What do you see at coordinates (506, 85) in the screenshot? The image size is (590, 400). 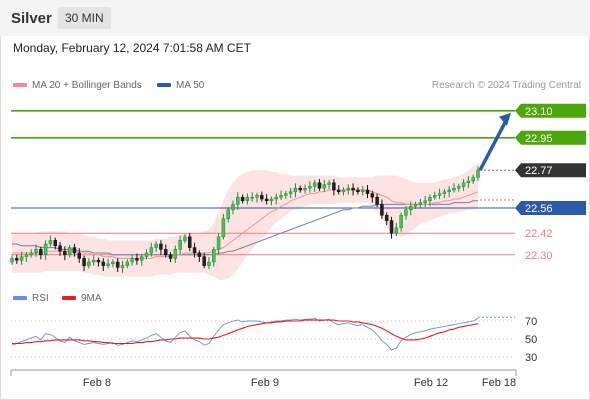 I see `research-credit: Research © 2024 Trading Central` at bounding box center [506, 85].